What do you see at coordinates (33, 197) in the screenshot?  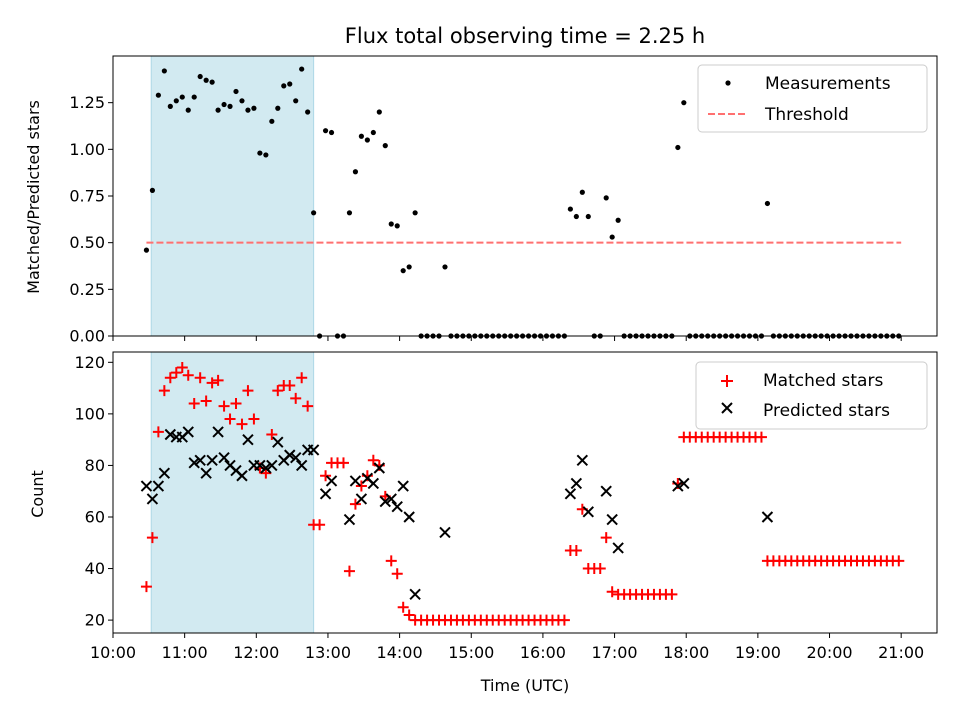 I see `ratio-y-axis-label: Matched/Predicted stars` at bounding box center [33, 197].